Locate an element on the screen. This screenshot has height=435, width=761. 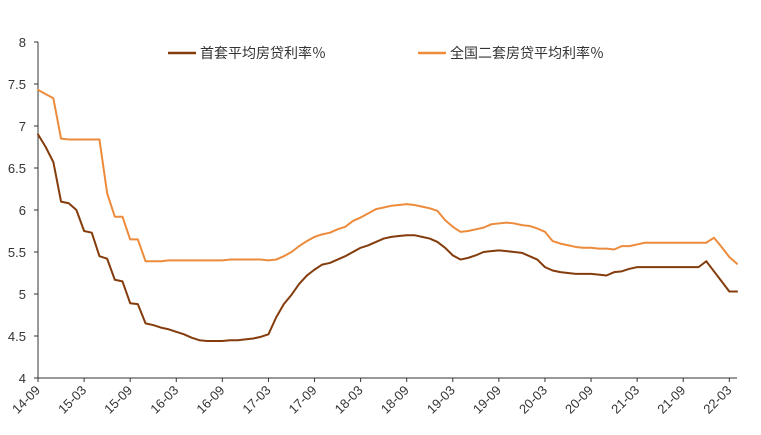
x-tick-label: 22-03 is located at coordinates (717, 400).